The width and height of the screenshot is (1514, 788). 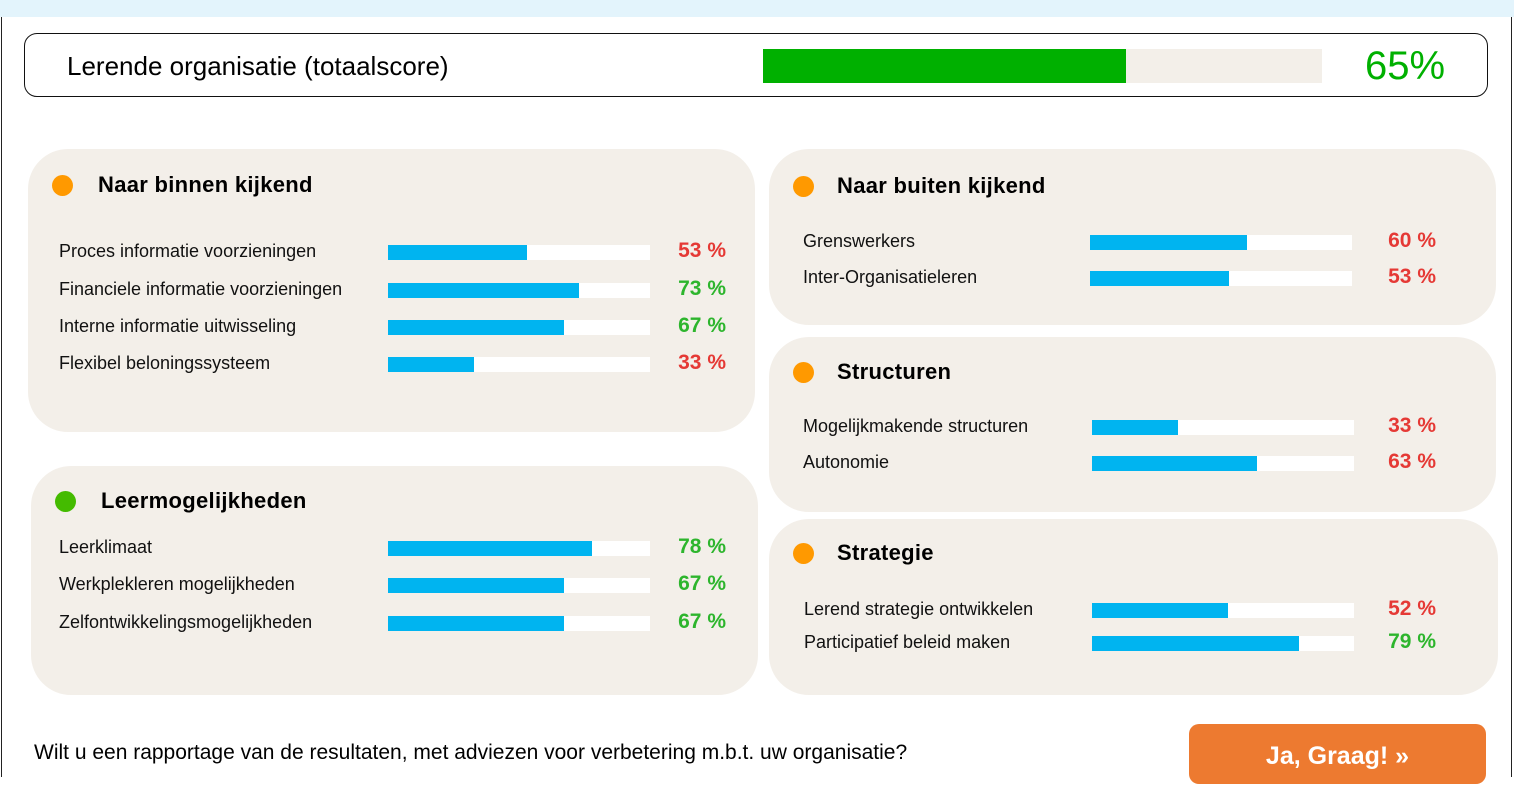 What do you see at coordinates (1412, 240) in the screenshot?
I see `score-percent: 60 %` at bounding box center [1412, 240].